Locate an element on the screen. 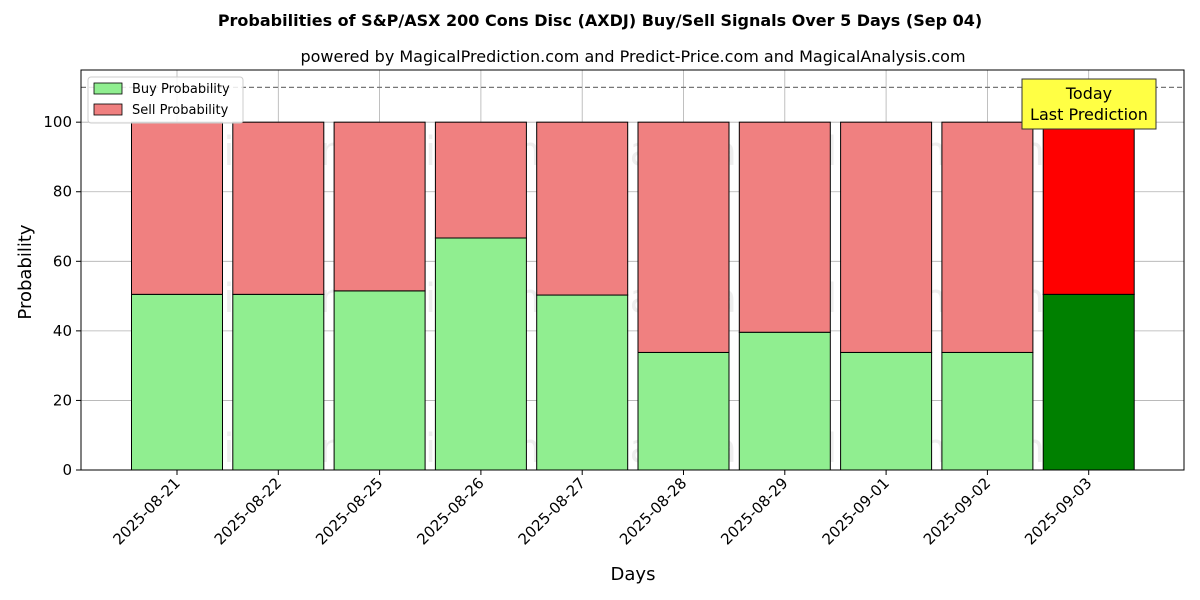 Image resolution: width=1200 pixels, height=600 pixels. annotation-box is located at coordinates (1089, 104).